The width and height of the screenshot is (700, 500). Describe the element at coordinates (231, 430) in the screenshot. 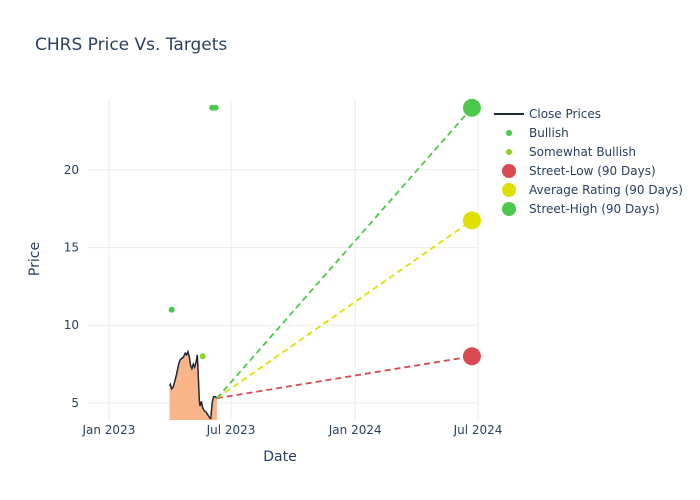

I see `x-tick-label: Jul 2023` at that location.